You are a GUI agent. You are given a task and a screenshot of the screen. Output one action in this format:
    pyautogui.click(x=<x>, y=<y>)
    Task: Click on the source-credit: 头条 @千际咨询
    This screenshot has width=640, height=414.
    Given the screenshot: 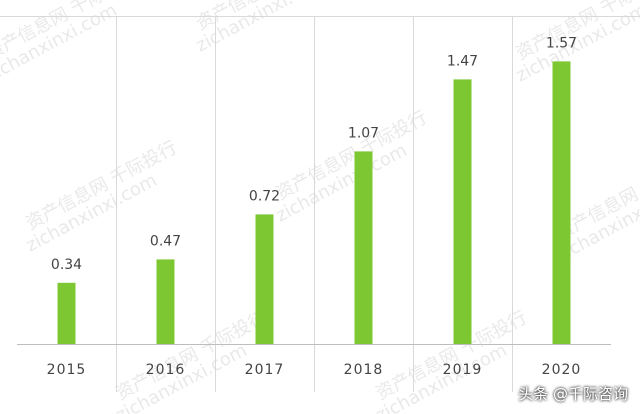 What is the action you would take?
    pyautogui.click(x=573, y=393)
    